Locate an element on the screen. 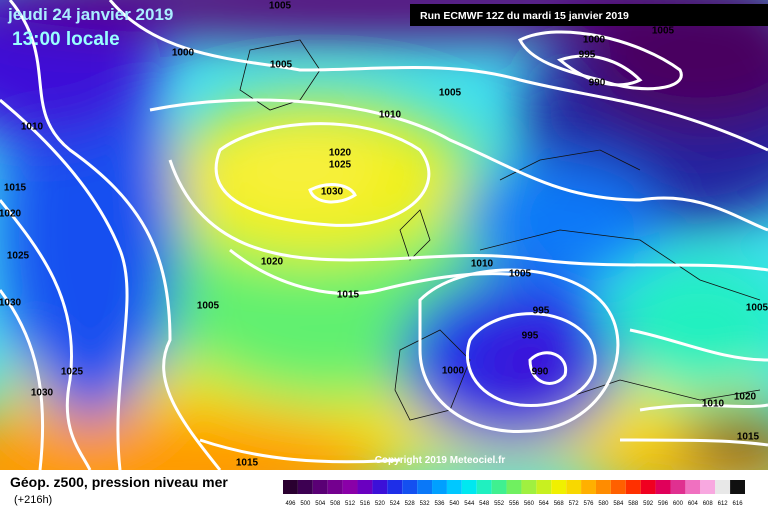 Image resolution: width=768 pixels, height=512 pixels. colorbar-label: 556 is located at coordinates (514, 504).